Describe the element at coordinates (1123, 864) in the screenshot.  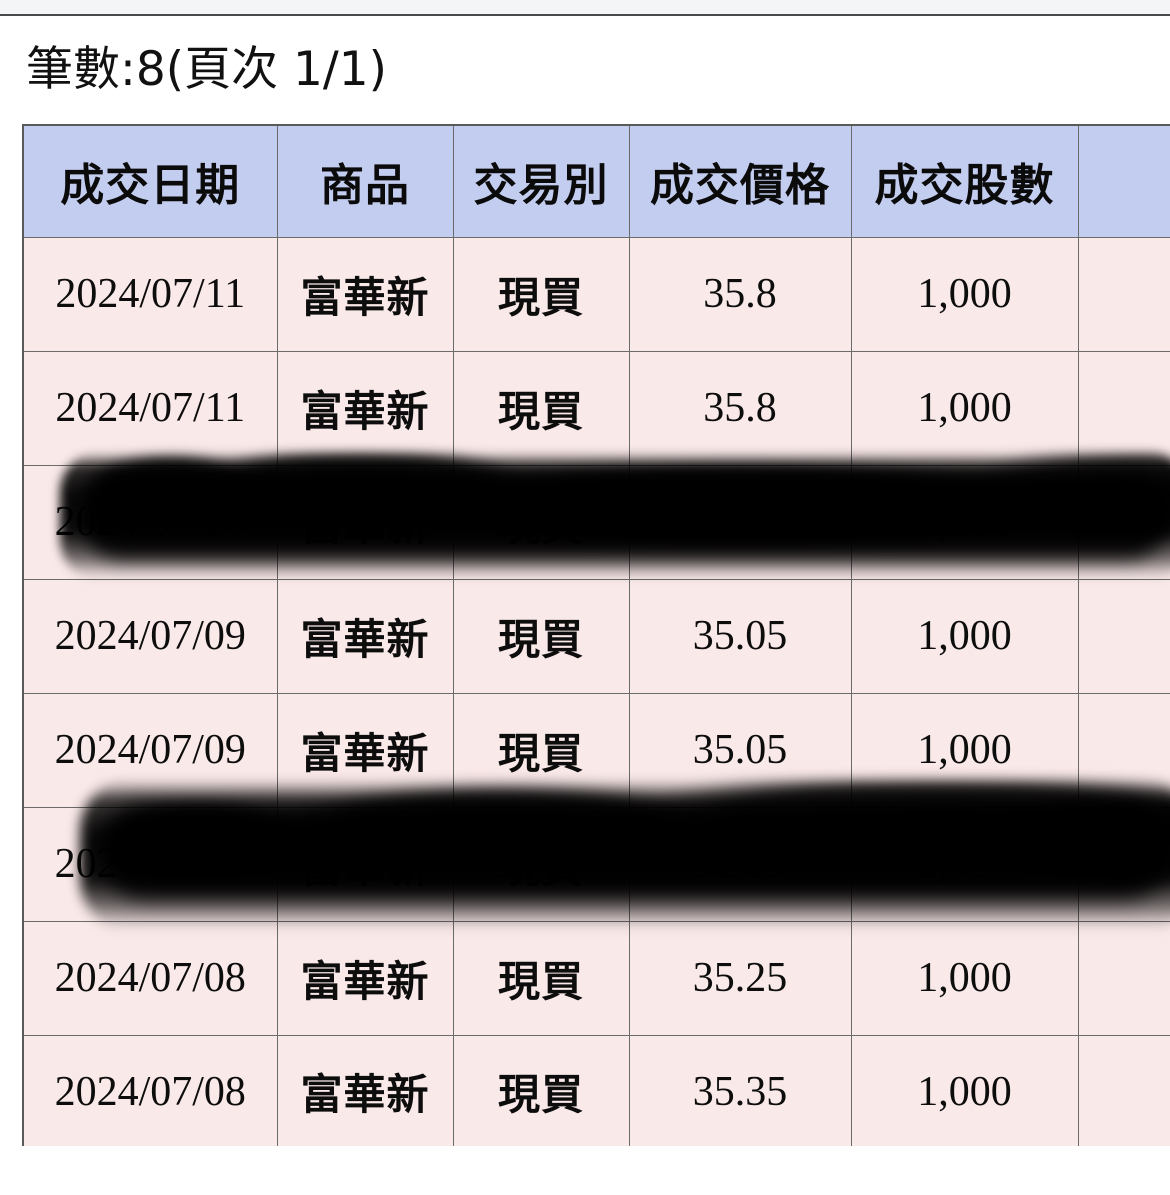
I see `cell-amount: 64` at that location.